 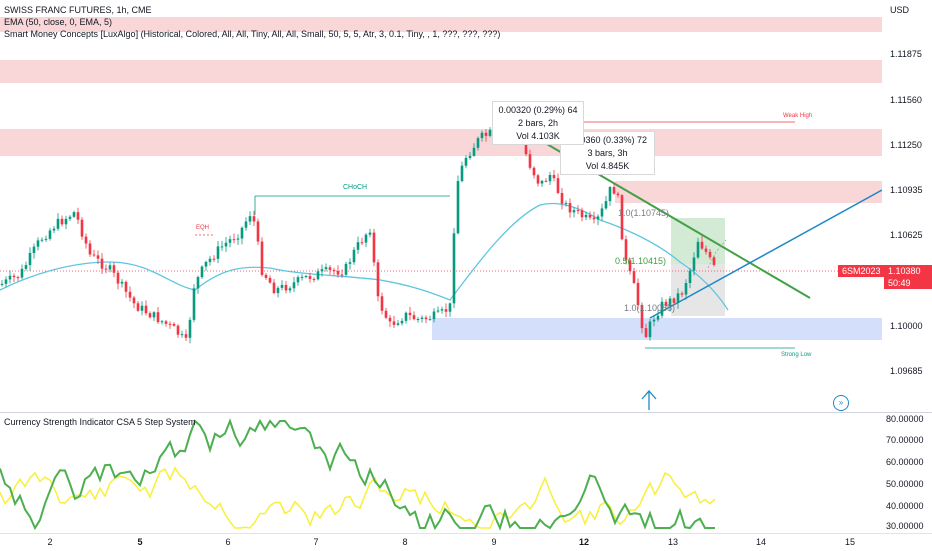 I want to click on ema-legend: EMA (50, close, 0, EMA, 5), so click(x=58, y=22).